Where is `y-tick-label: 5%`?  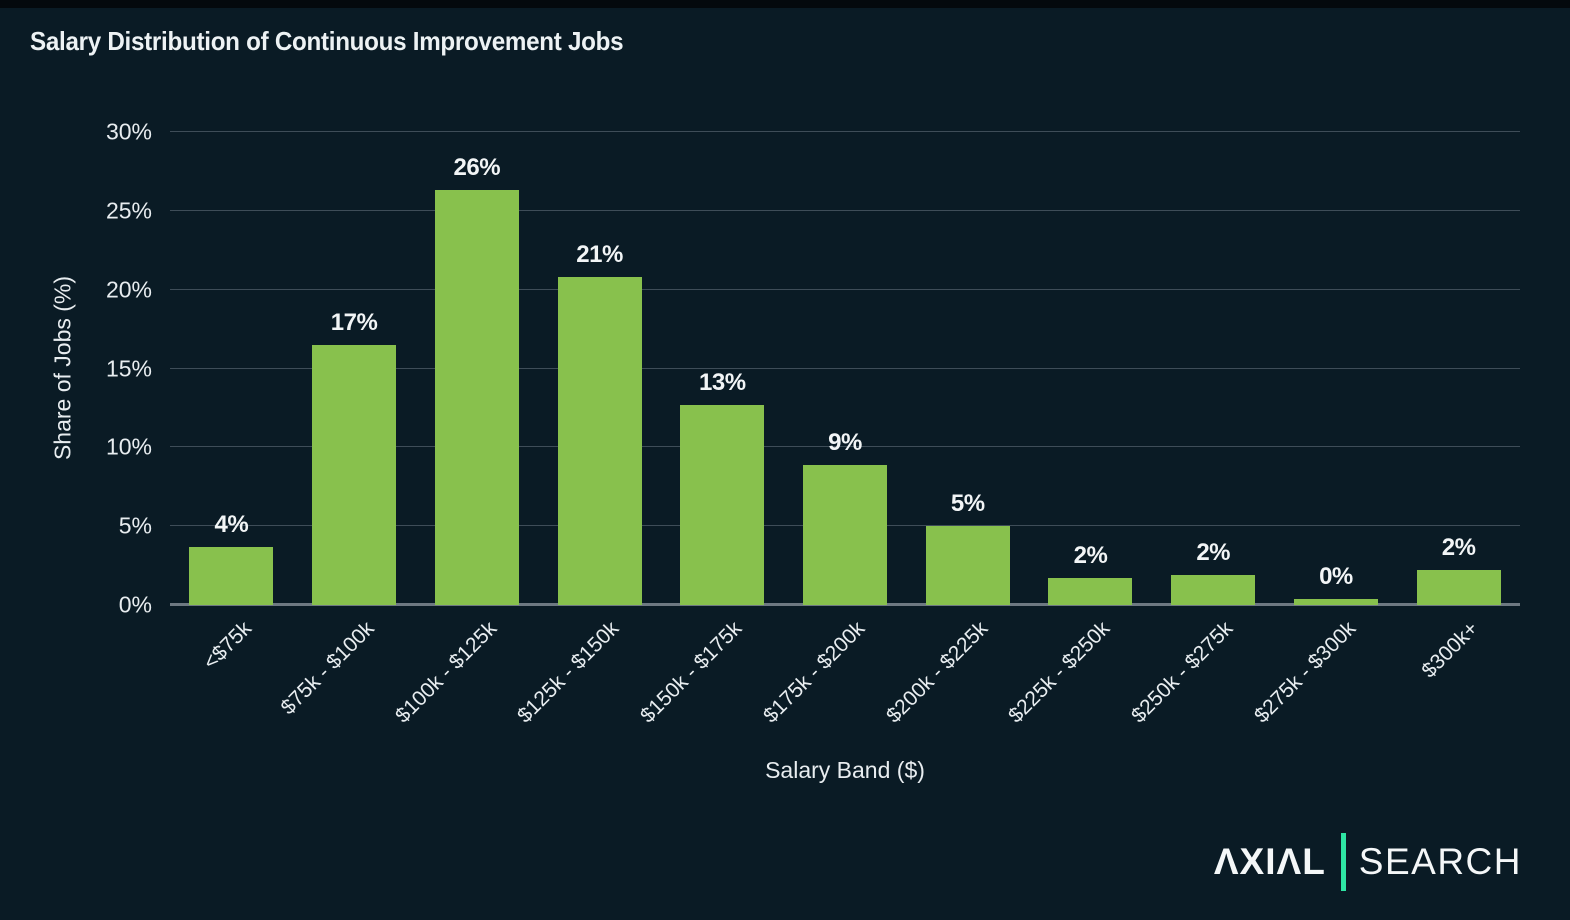
y-tick-label: 5% is located at coordinates (135, 525).